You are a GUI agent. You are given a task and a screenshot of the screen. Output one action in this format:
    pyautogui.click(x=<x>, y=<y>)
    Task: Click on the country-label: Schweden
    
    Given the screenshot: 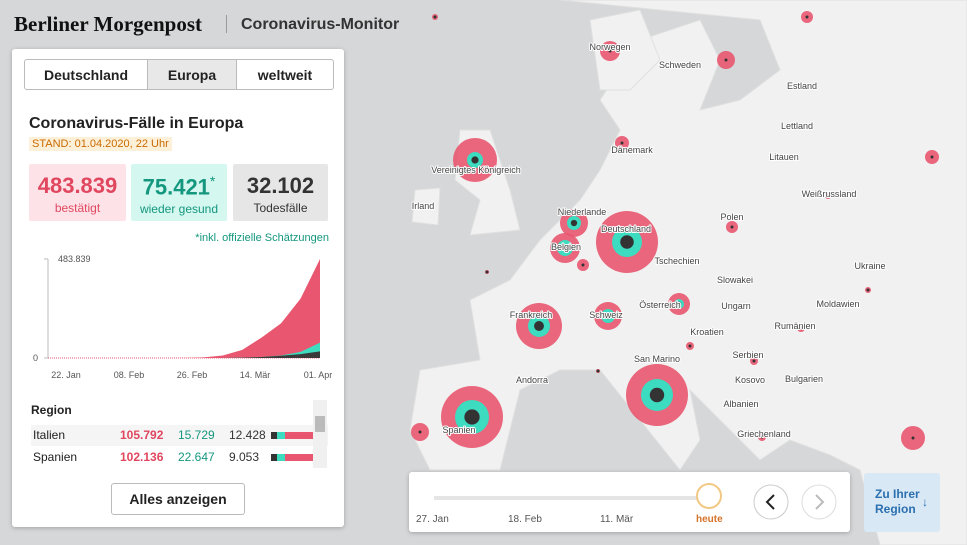 What is the action you would take?
    pyautogui.click(x=680, y=65)
    